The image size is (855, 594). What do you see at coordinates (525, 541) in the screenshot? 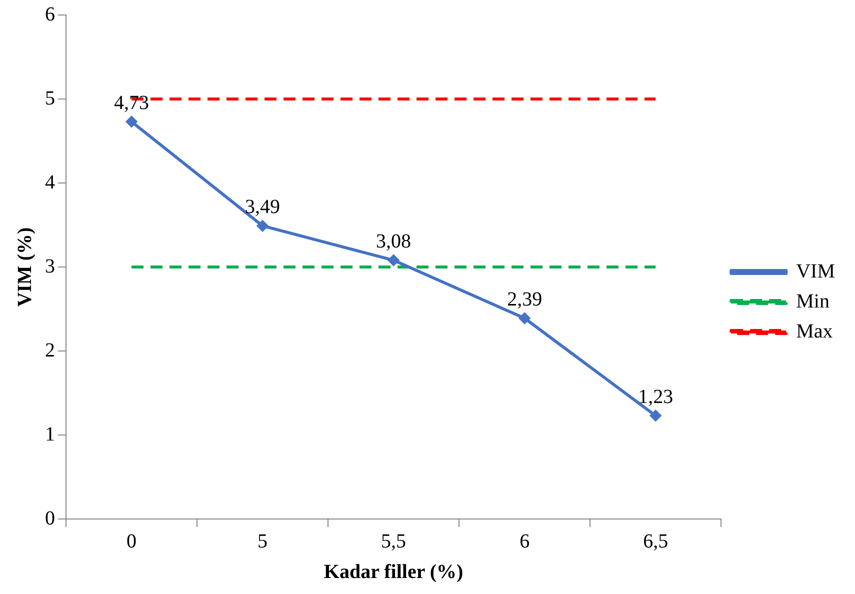
I see `x-tick-label: 6` at bounding box center [525, 541].